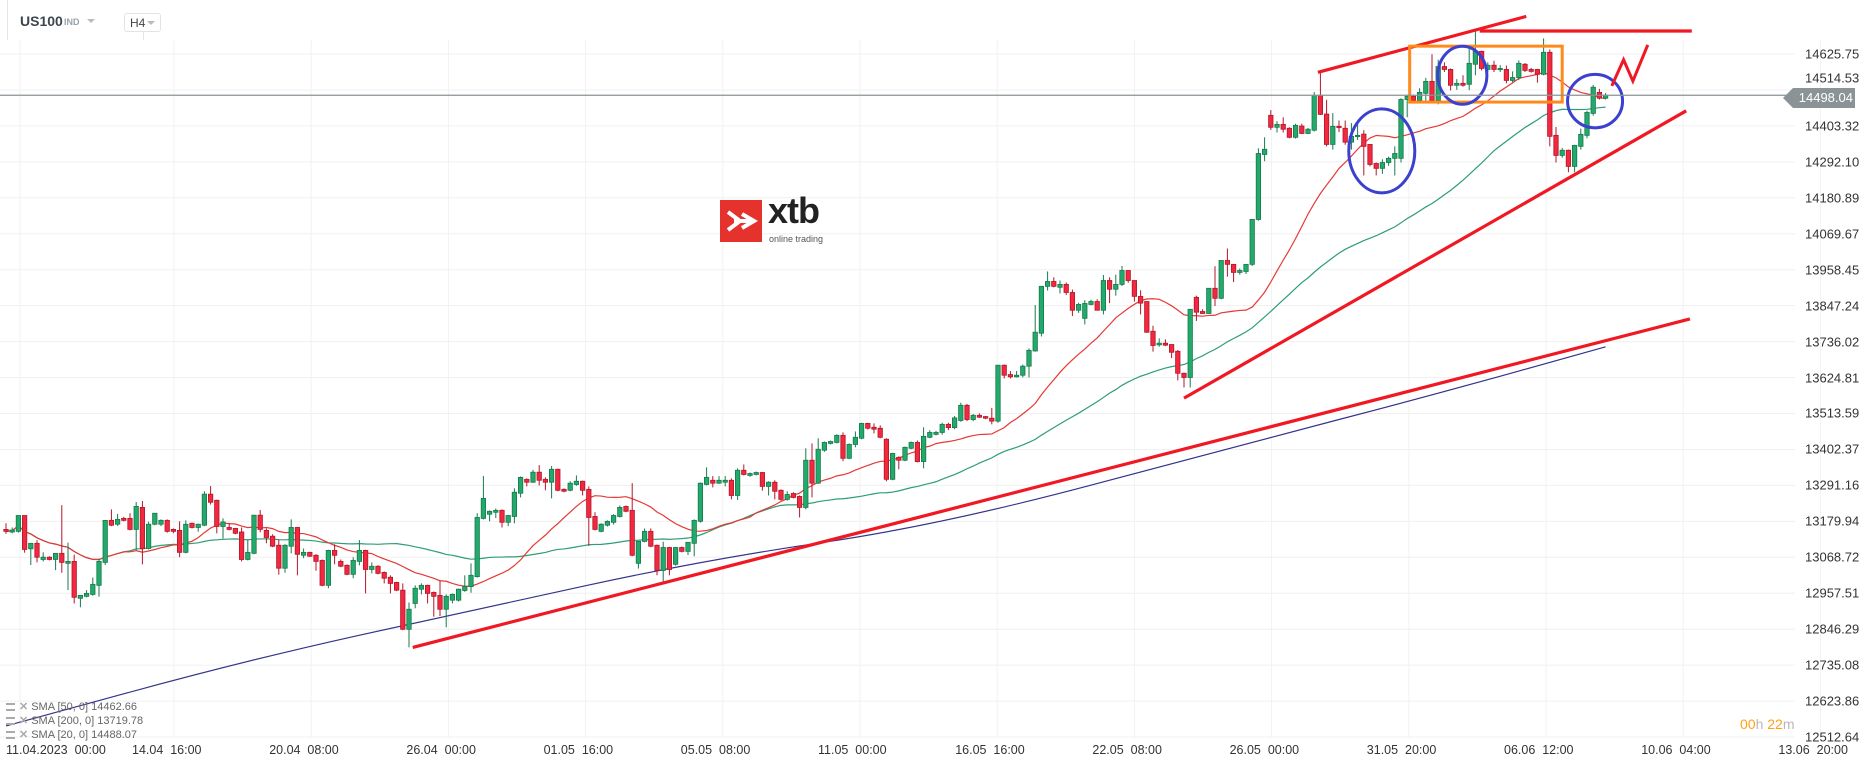  What do you see at coordinates (91, 21) in the screenshot?
I see `symbol-dropdown-icon` at bounding box center [91, 21].